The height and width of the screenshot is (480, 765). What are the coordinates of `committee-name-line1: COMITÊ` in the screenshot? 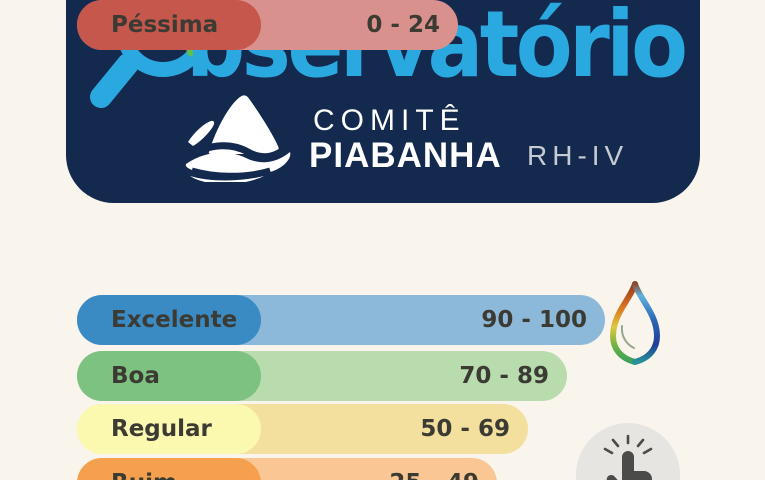 It's located at (389, 120).